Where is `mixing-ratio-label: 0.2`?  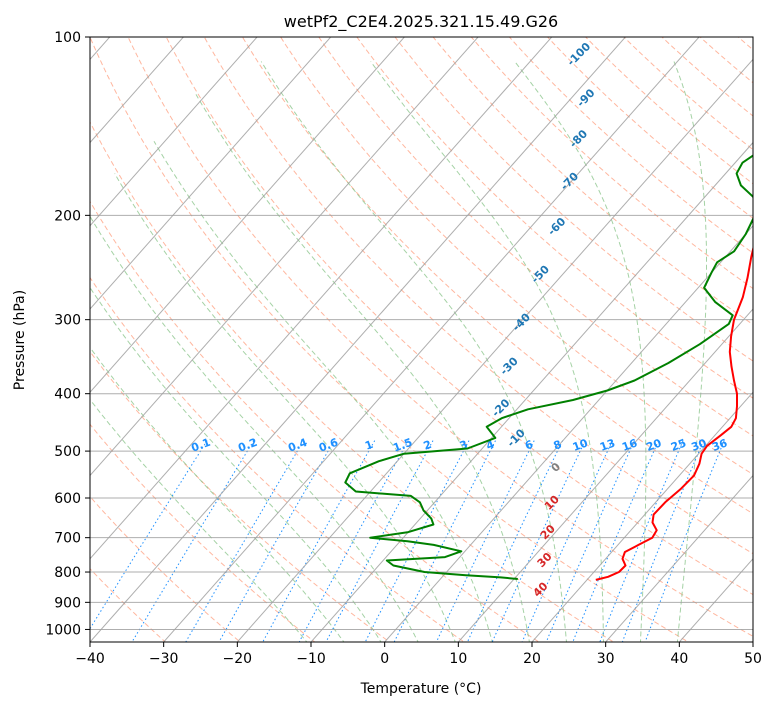
mixing-ratio-label: 0.2 is located at coordinates (247, 445).